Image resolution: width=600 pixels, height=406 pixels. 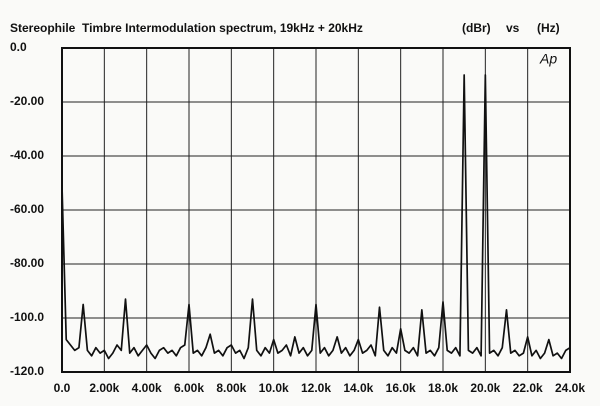 I want to click on y-tick-label: -40.00, so click(x=27, y=155).